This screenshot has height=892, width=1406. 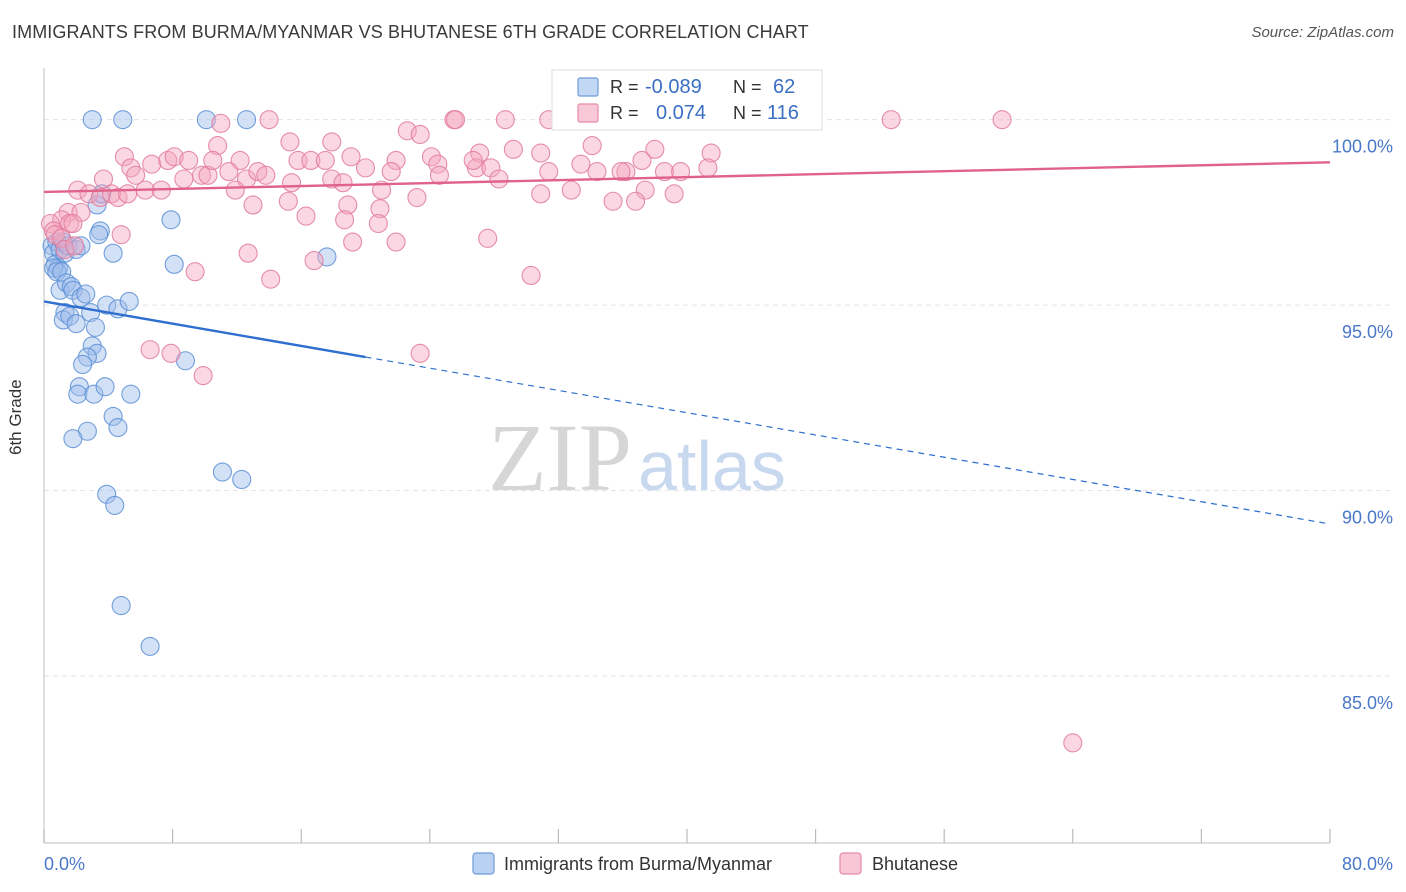 I want to click on trend-line-burma, so click(x=204, y=329).